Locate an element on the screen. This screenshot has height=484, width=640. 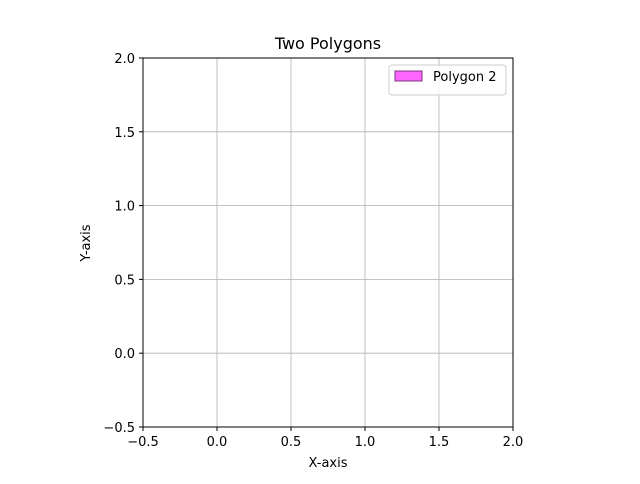
x-axis-label: X-axis is located at coordinates (328, 463).